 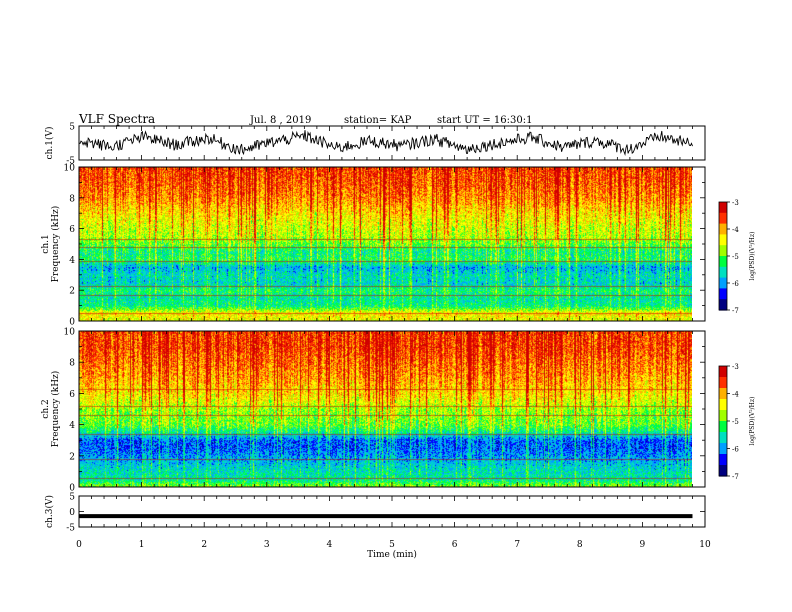 I want to click on figure-station: station= KAP, so click(x=378, y=120).